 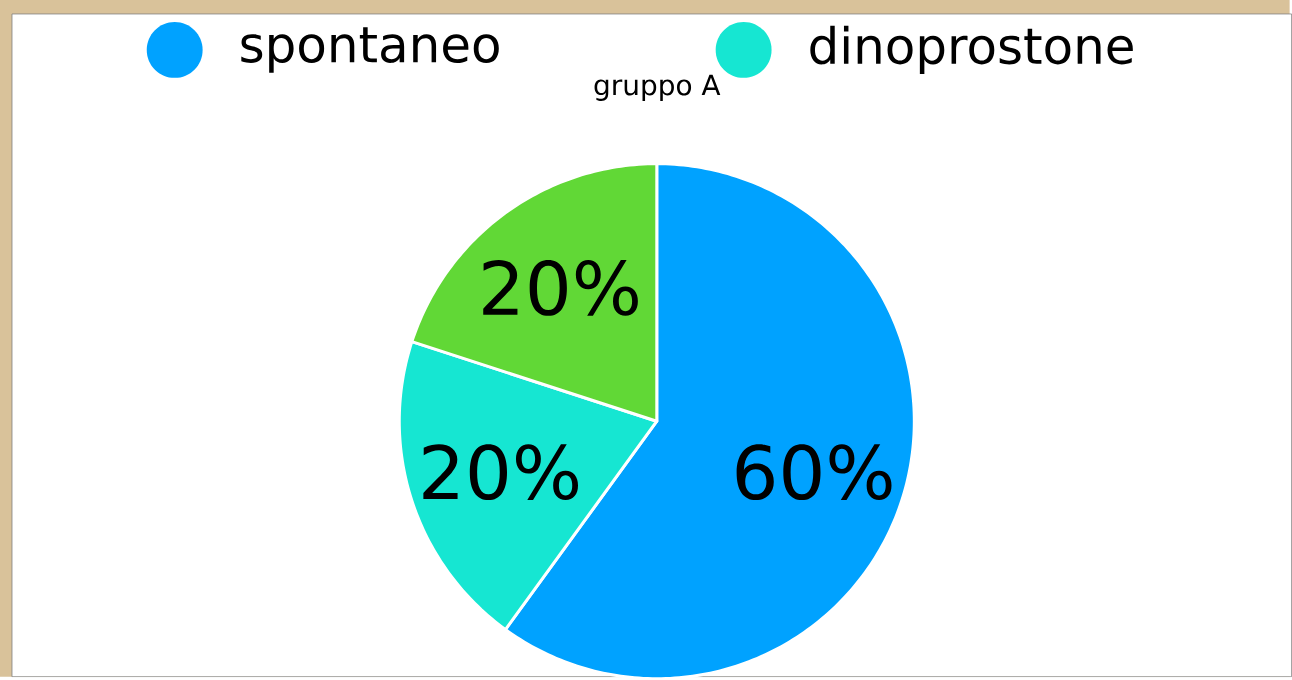 What do you see at coordinates (657, 87) in the screenshot?
I see `text: gruppo A` at bounding box center [657, 87].